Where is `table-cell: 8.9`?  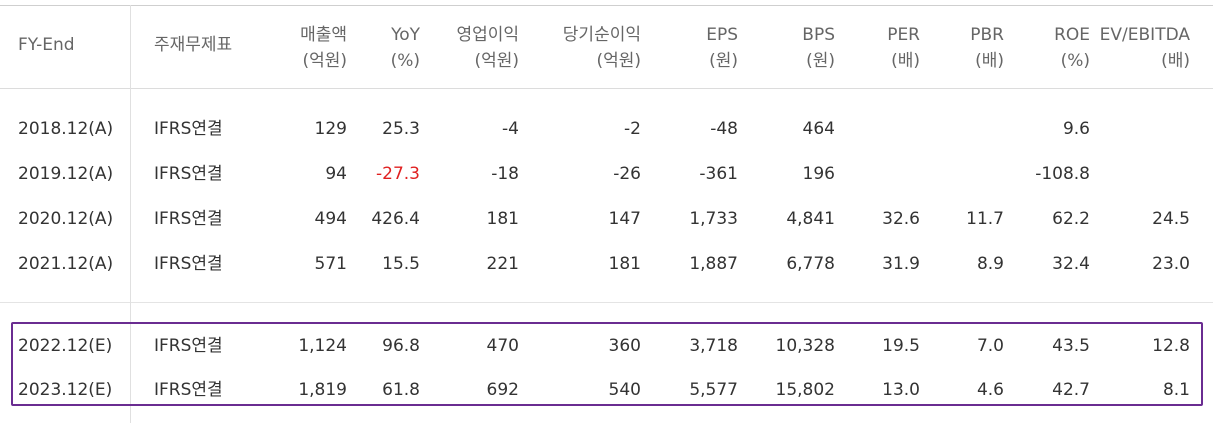
table-cell: 8.9 is located at coordinates (990, 264).